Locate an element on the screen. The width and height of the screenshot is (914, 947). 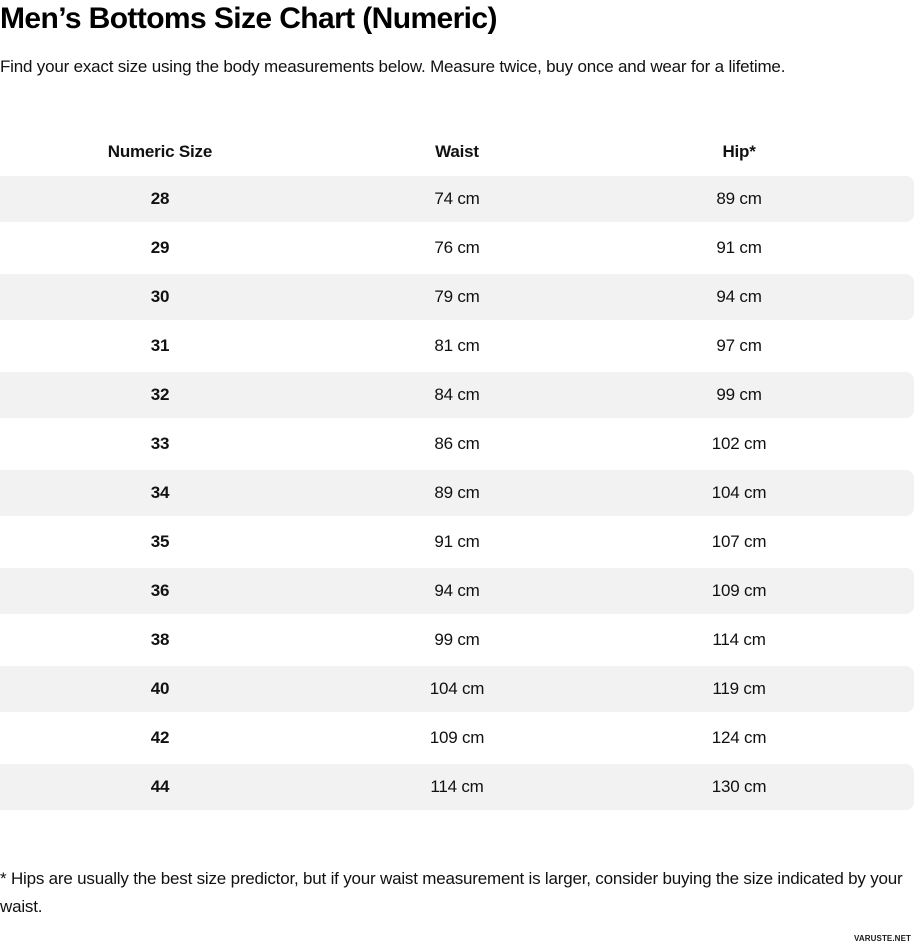
table-header-row: Numeric Size Waist Hip* is located at coordinates (457, 151).